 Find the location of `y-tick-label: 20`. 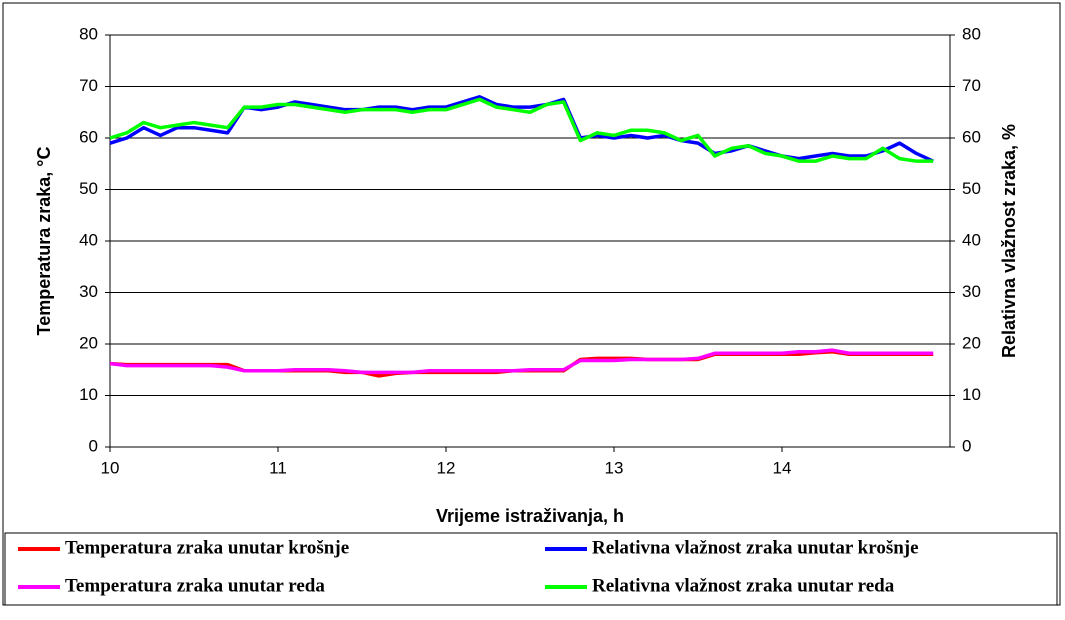

y-tick-label: 20 is located at coordinates (88, 342).